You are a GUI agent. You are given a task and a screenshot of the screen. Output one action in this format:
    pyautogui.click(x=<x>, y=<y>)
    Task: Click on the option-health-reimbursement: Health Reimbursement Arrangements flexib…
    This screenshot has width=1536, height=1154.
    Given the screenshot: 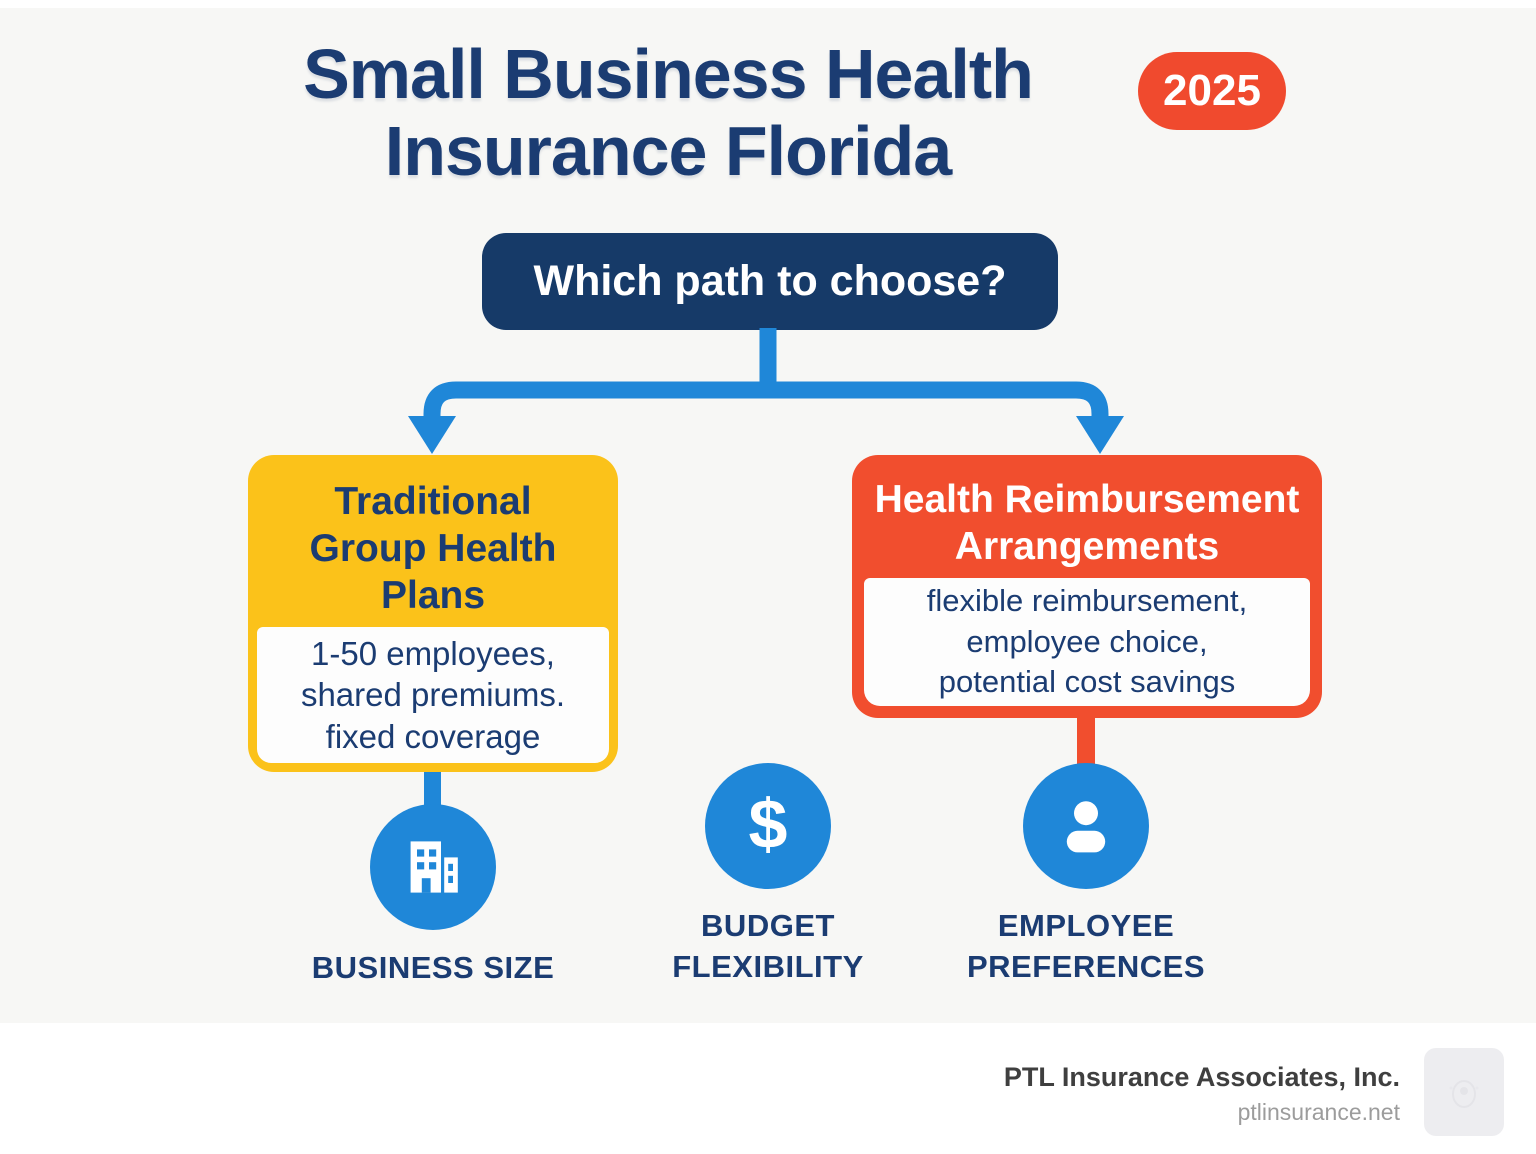 What is the action you would take?
    pyautogui.click(x=1087, y=586)
    